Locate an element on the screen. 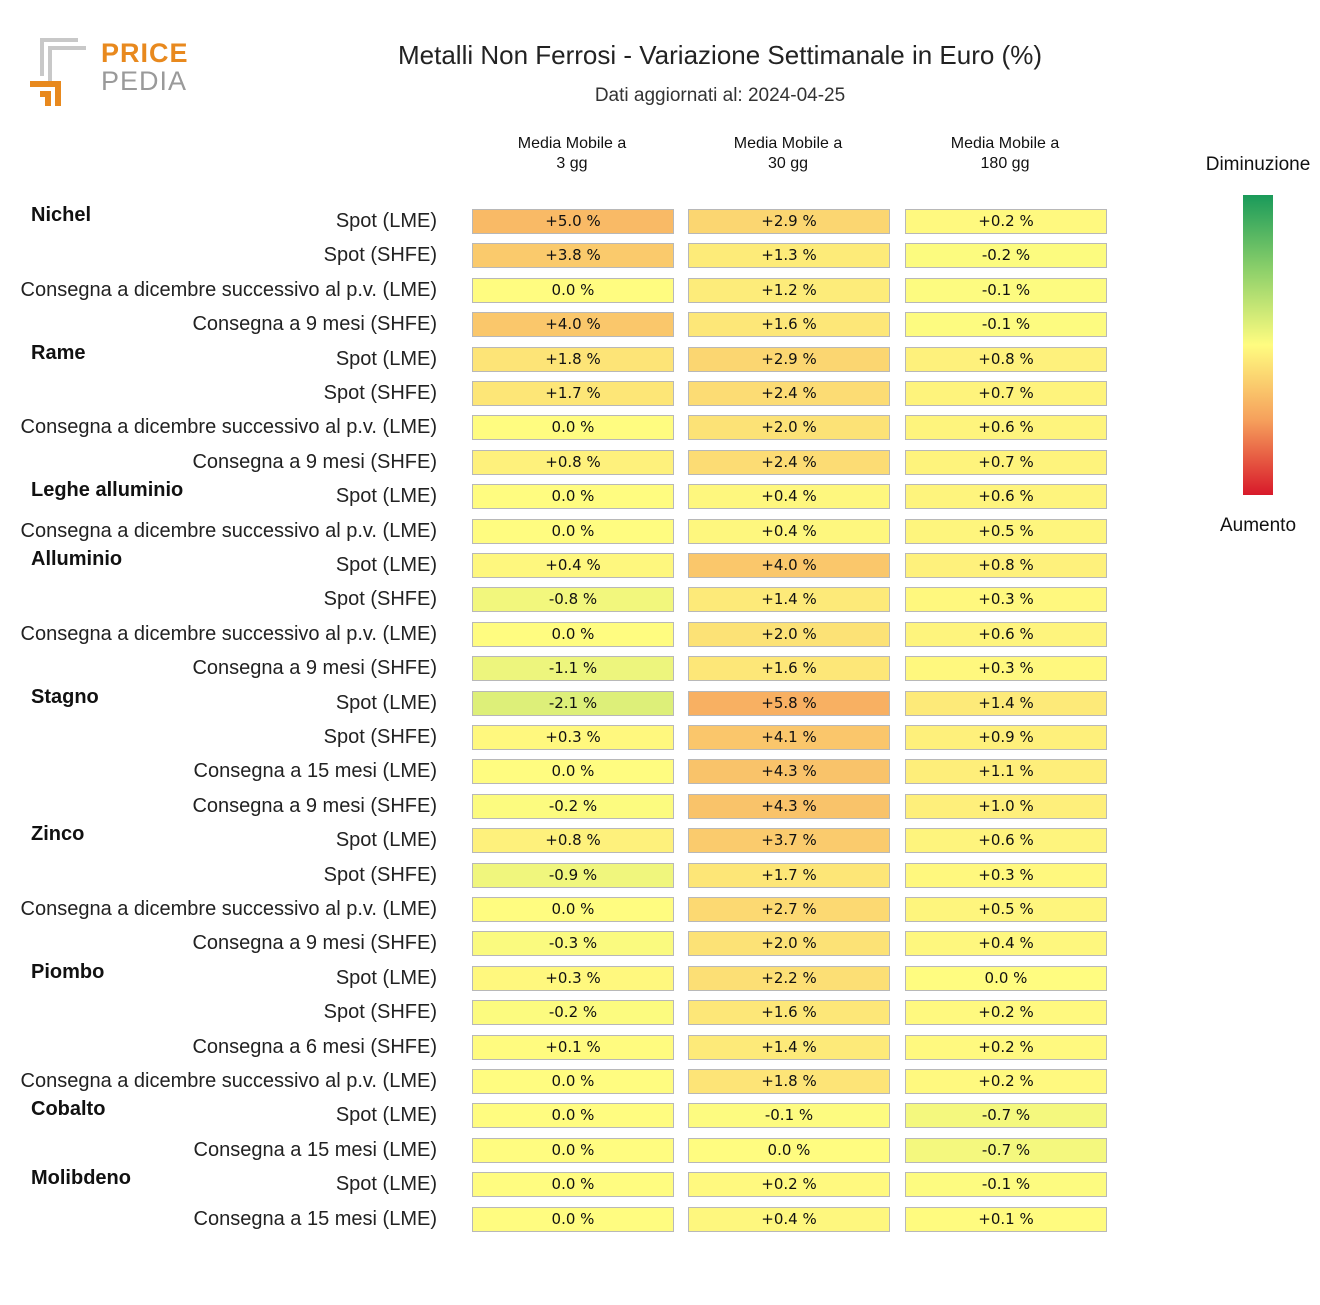 This screenshot has width=1320, height=1305. pricepedia-logo: PRICE PEDIA is located at coordinates (113, 76).